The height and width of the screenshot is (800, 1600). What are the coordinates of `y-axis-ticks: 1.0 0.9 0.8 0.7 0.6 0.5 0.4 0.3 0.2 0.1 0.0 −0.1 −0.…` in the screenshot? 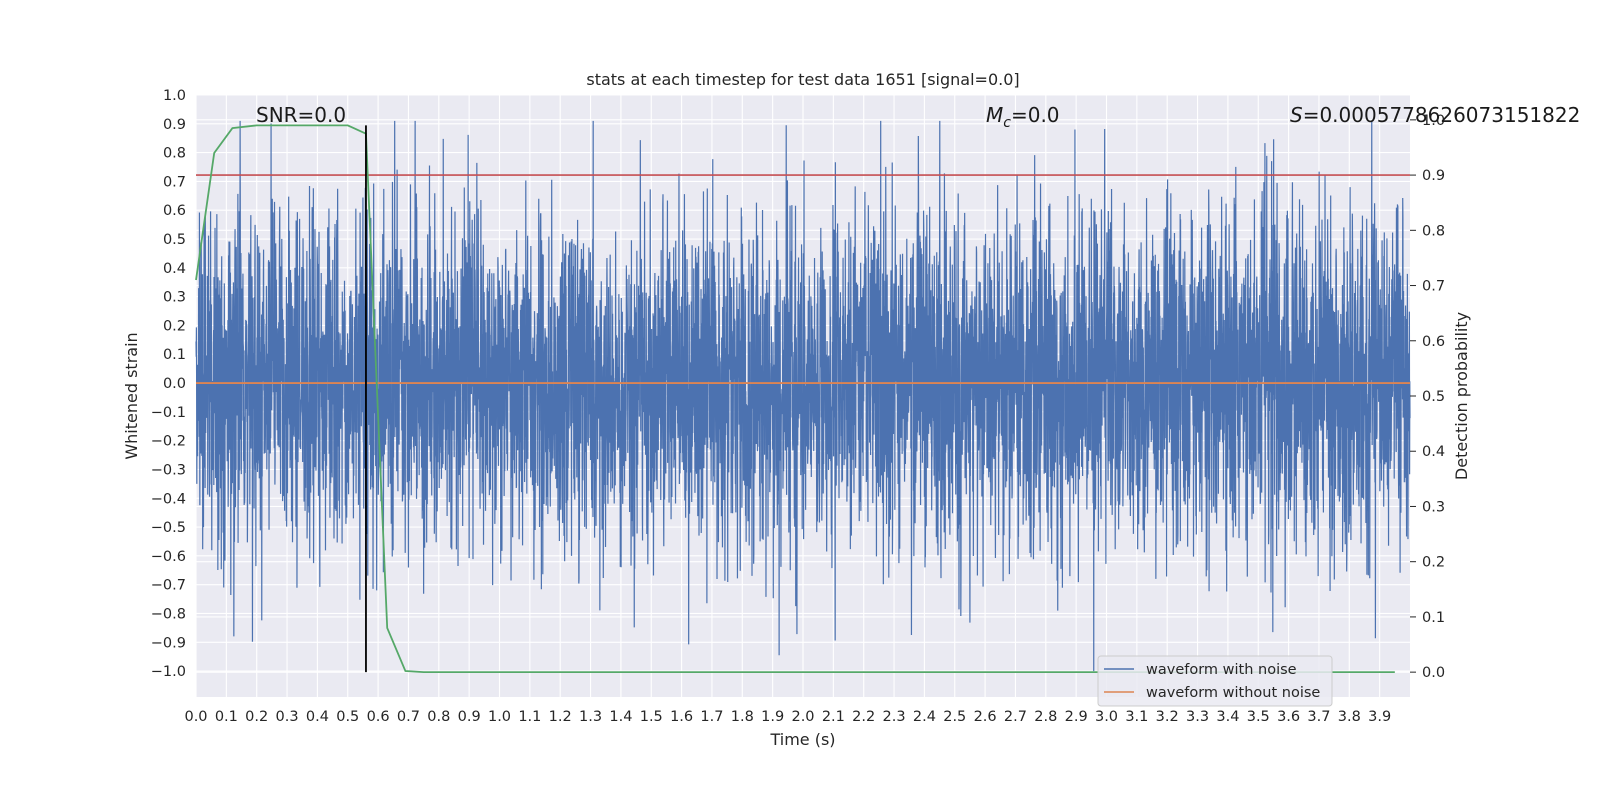 It's located at (168, 384).